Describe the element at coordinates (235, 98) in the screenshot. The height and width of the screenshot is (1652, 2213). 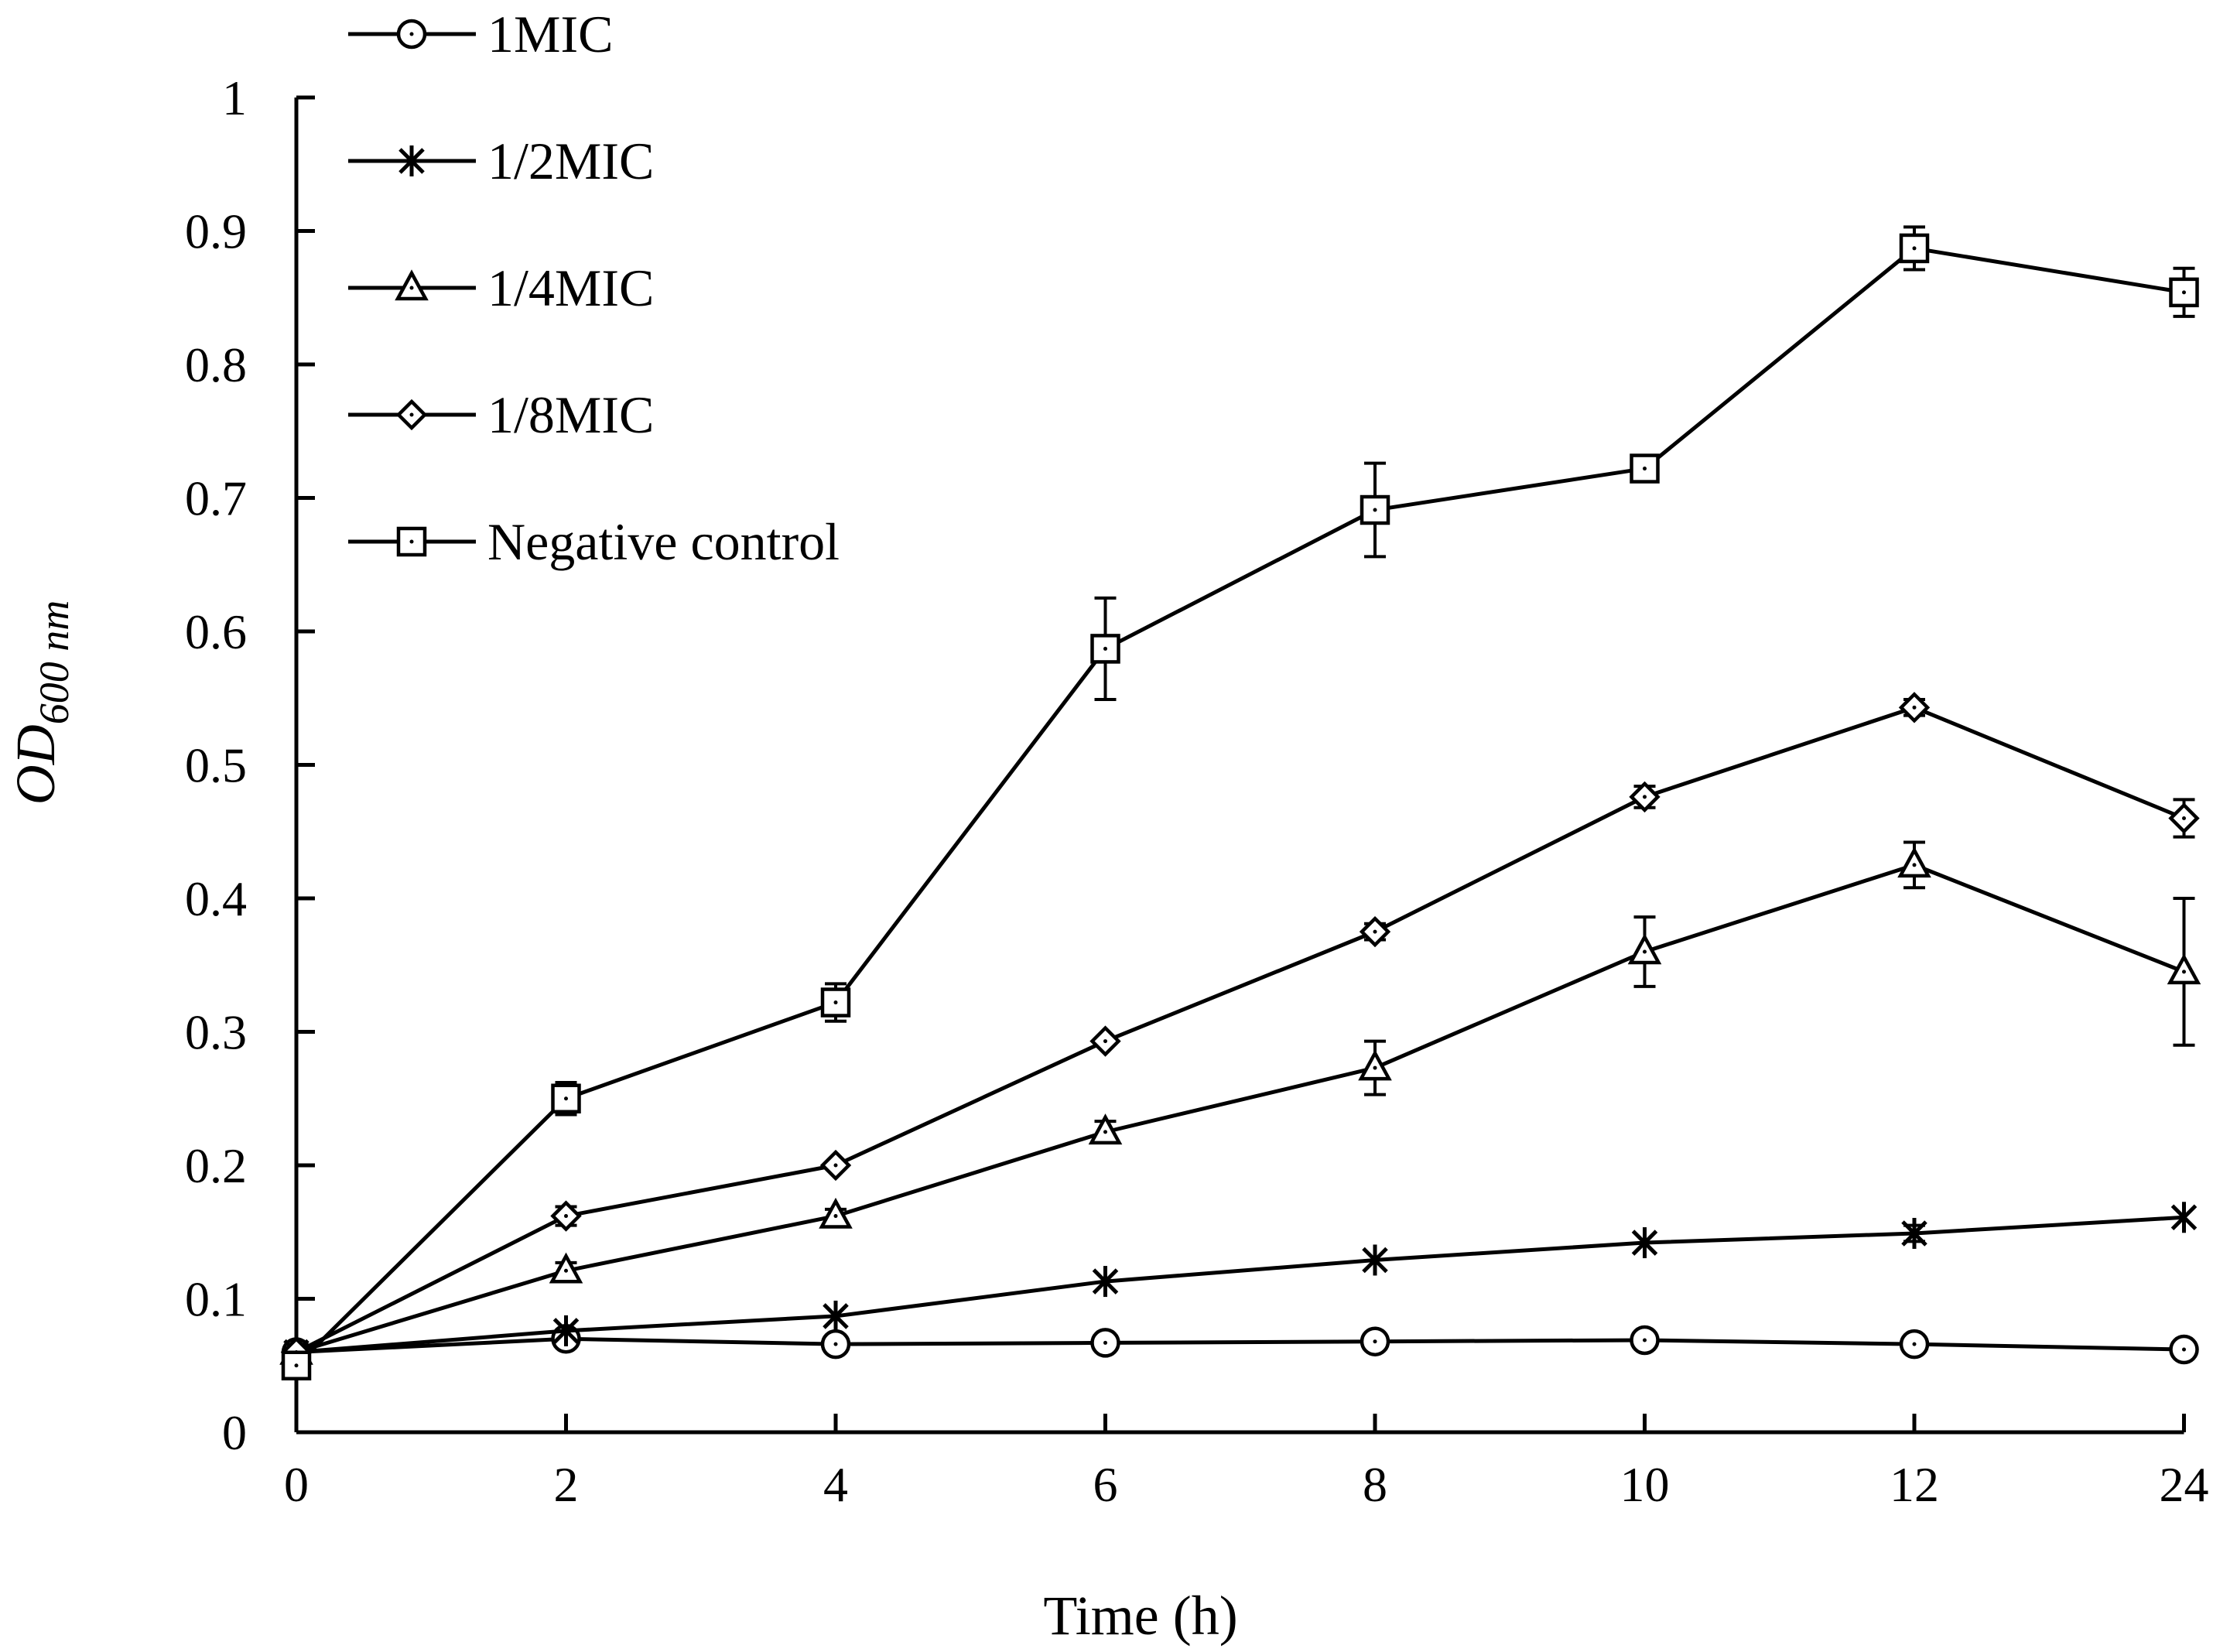
I see `y-tick-label: 1` at that location.